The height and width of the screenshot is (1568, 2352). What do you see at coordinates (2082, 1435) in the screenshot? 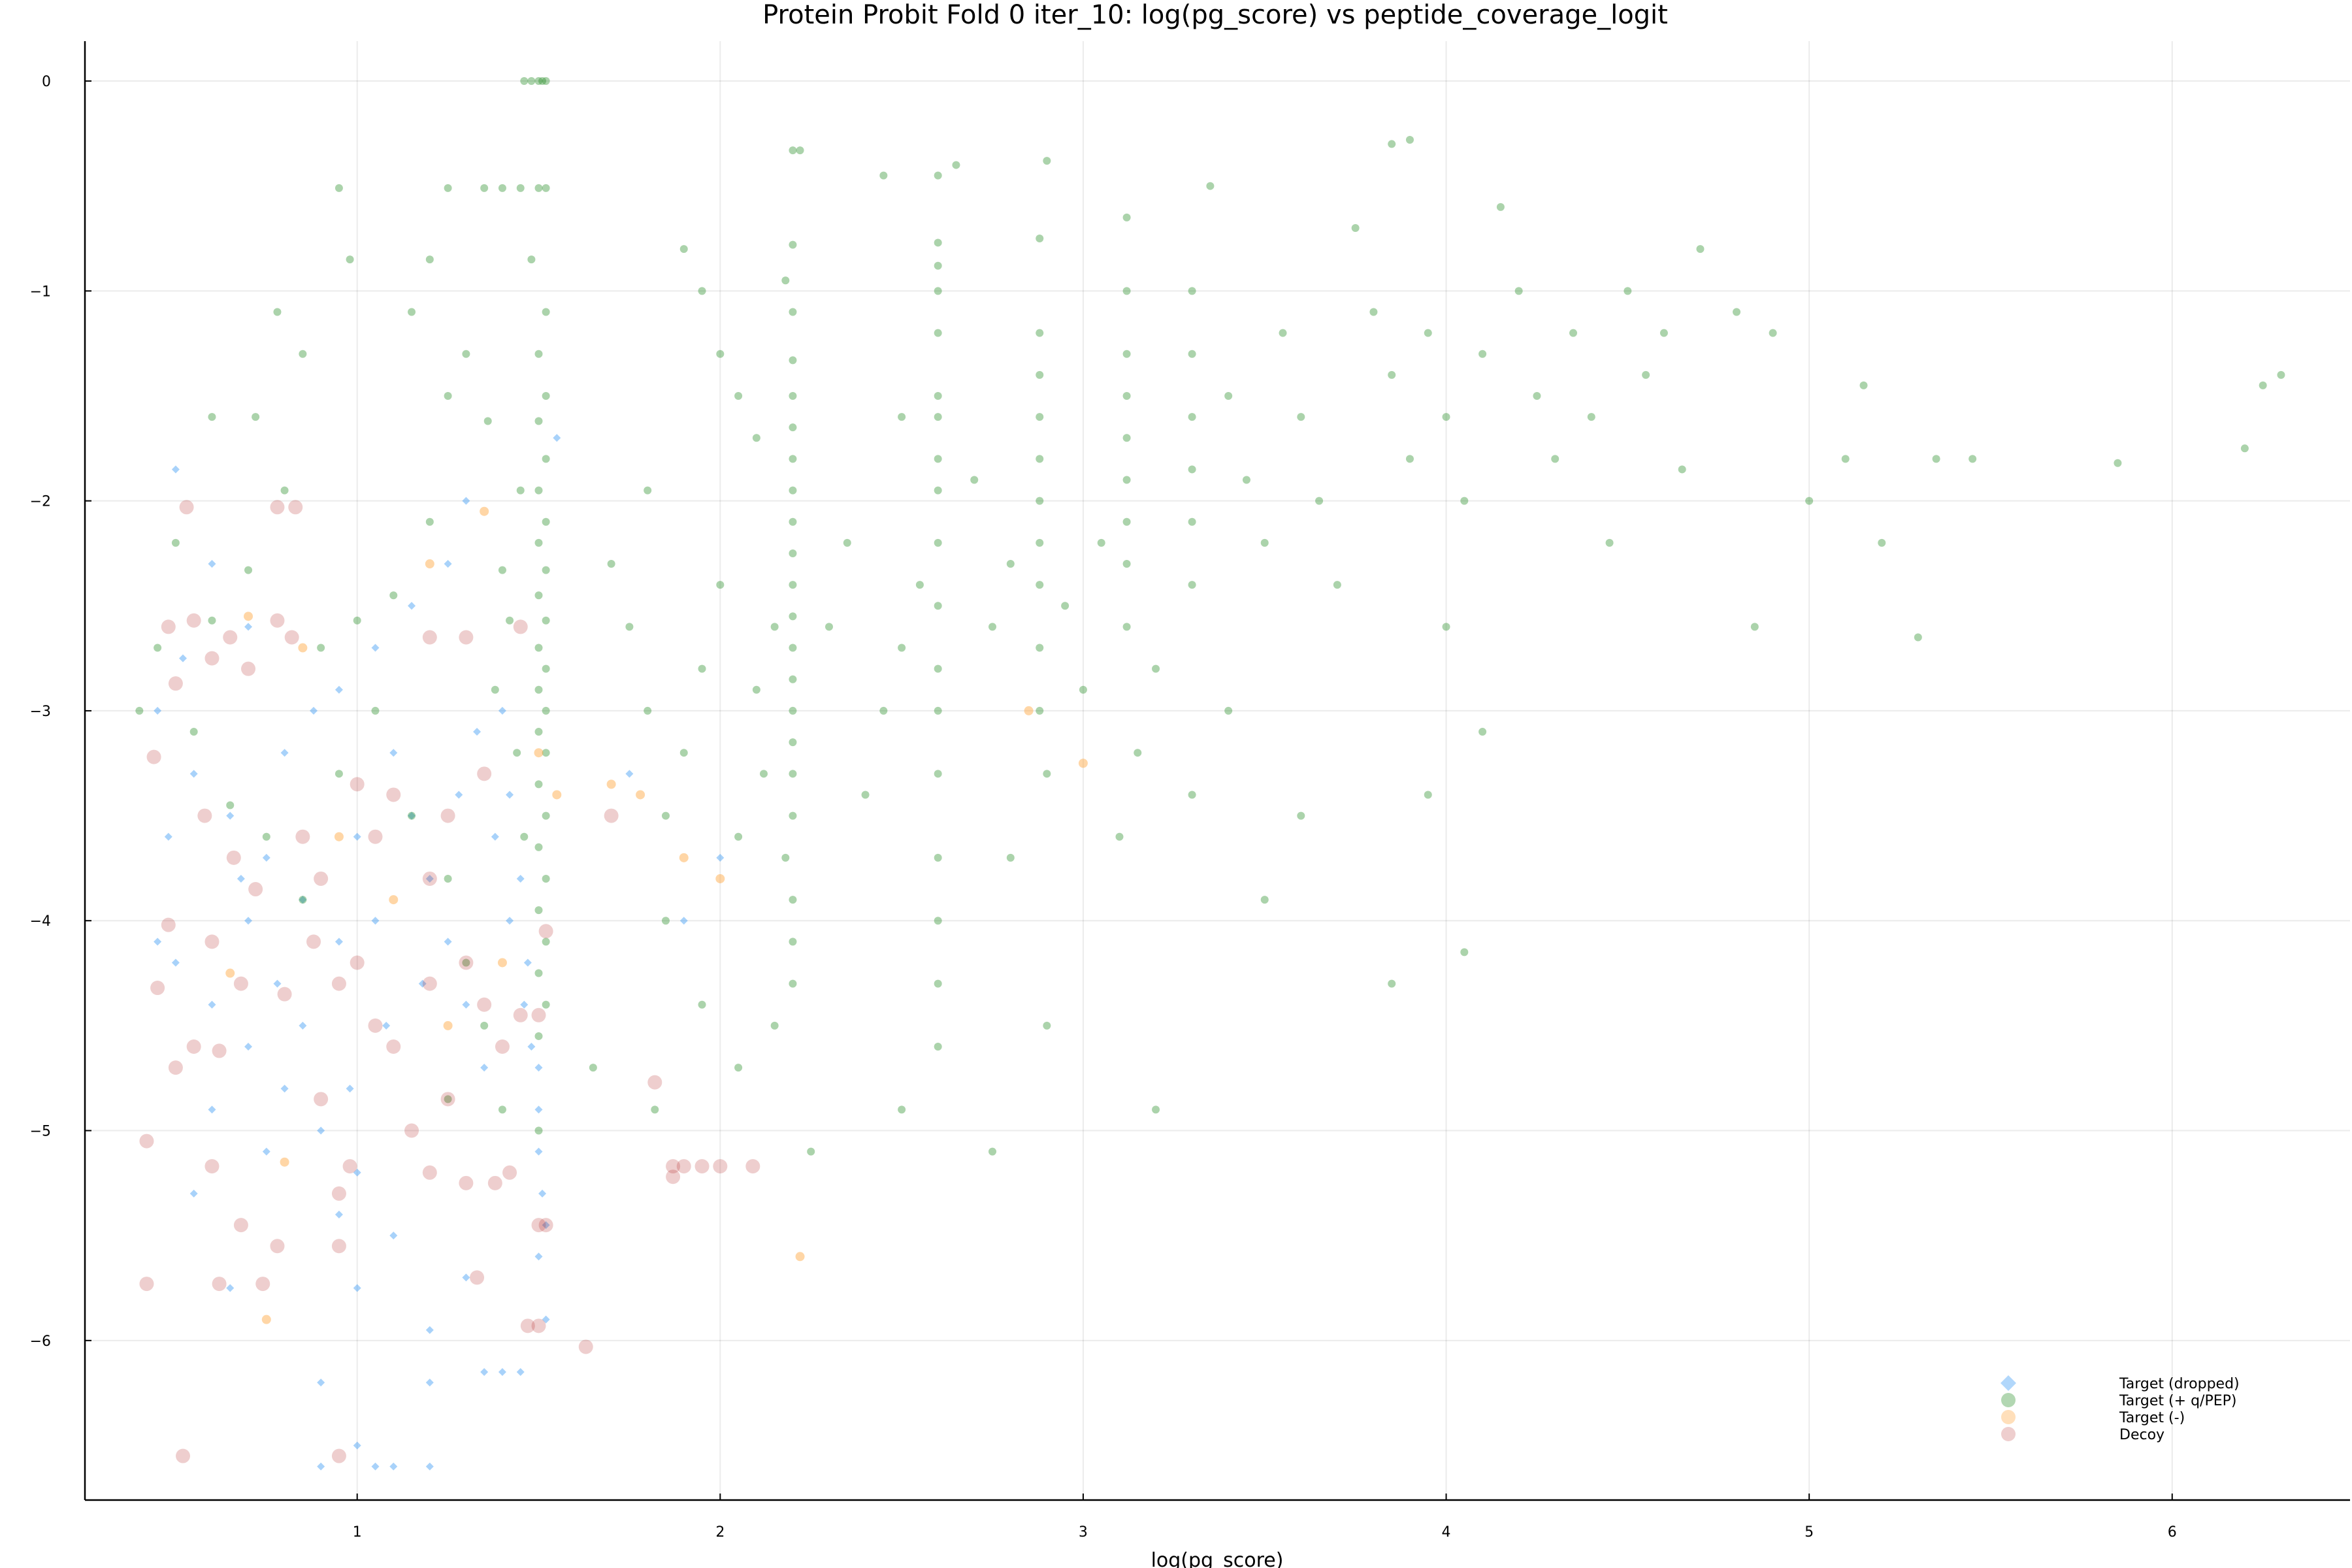
I see `legend-item: Decoy` at bounding box center [2082, 1435].